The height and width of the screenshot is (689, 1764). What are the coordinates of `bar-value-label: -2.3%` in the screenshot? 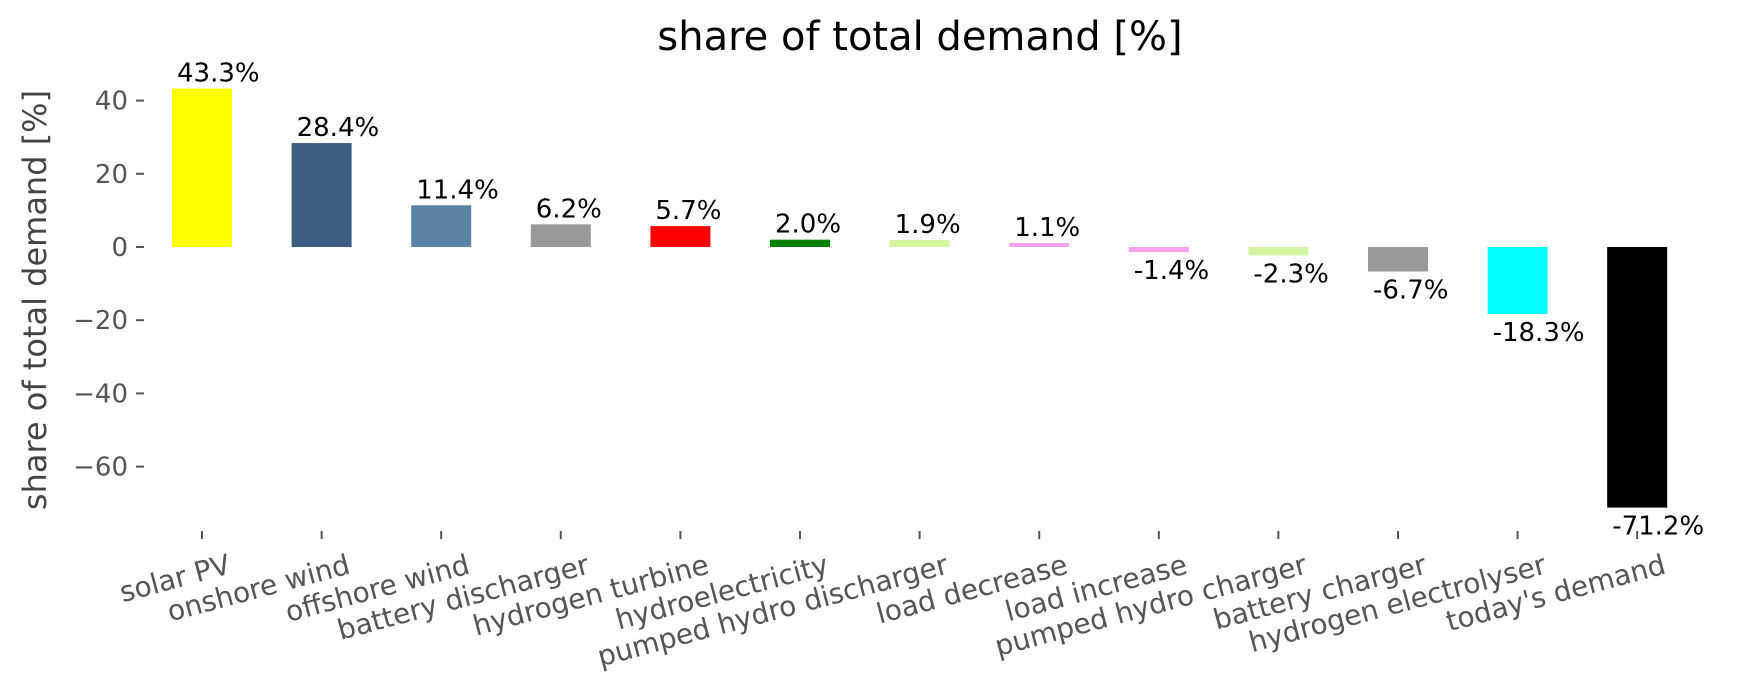 It's located at (1290, 274).